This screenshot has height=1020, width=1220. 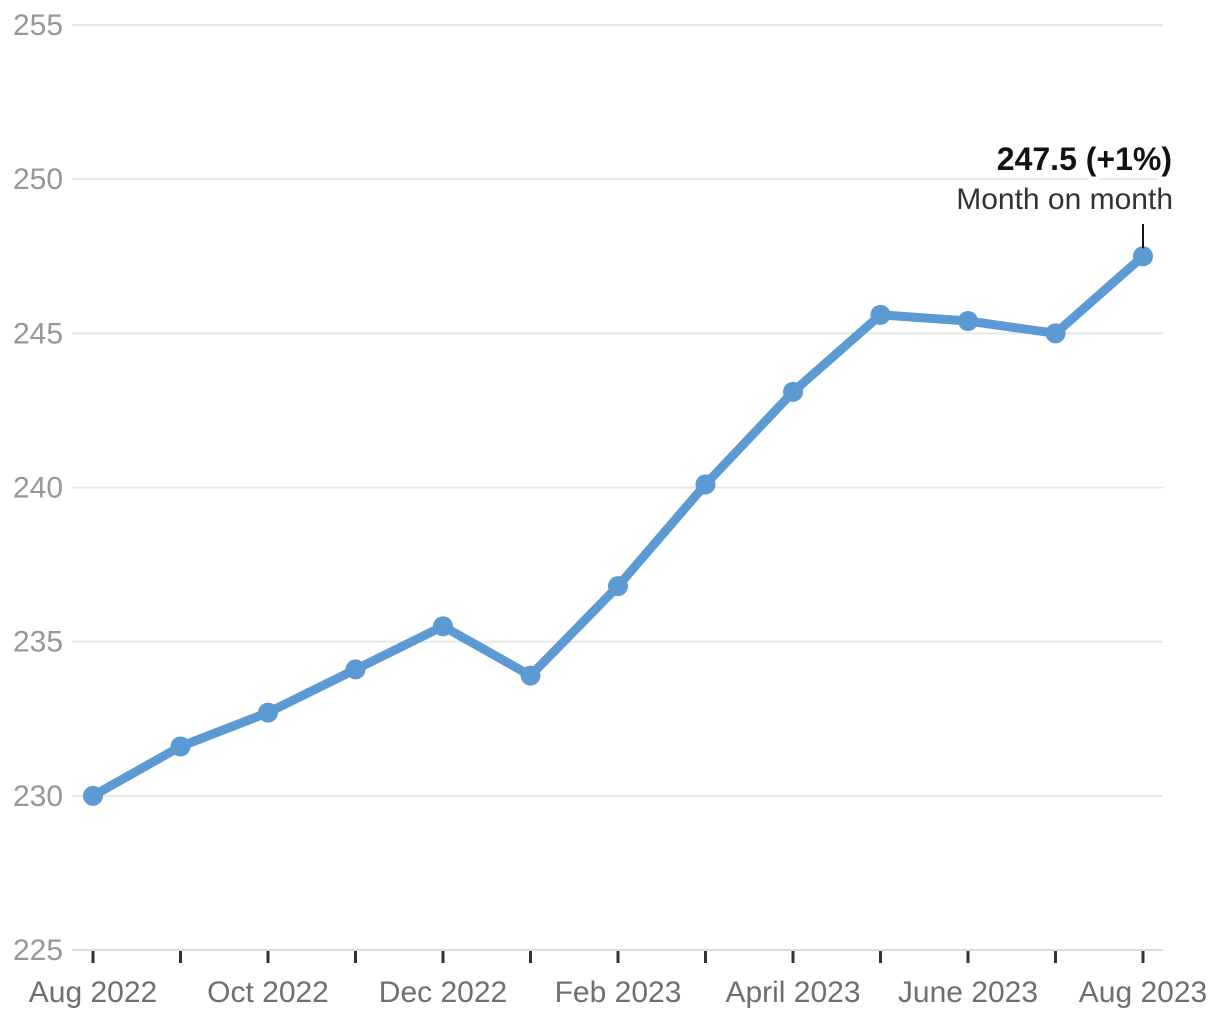 I want to click on y-axis-tick-label: 235, so click(x=38, y=642).